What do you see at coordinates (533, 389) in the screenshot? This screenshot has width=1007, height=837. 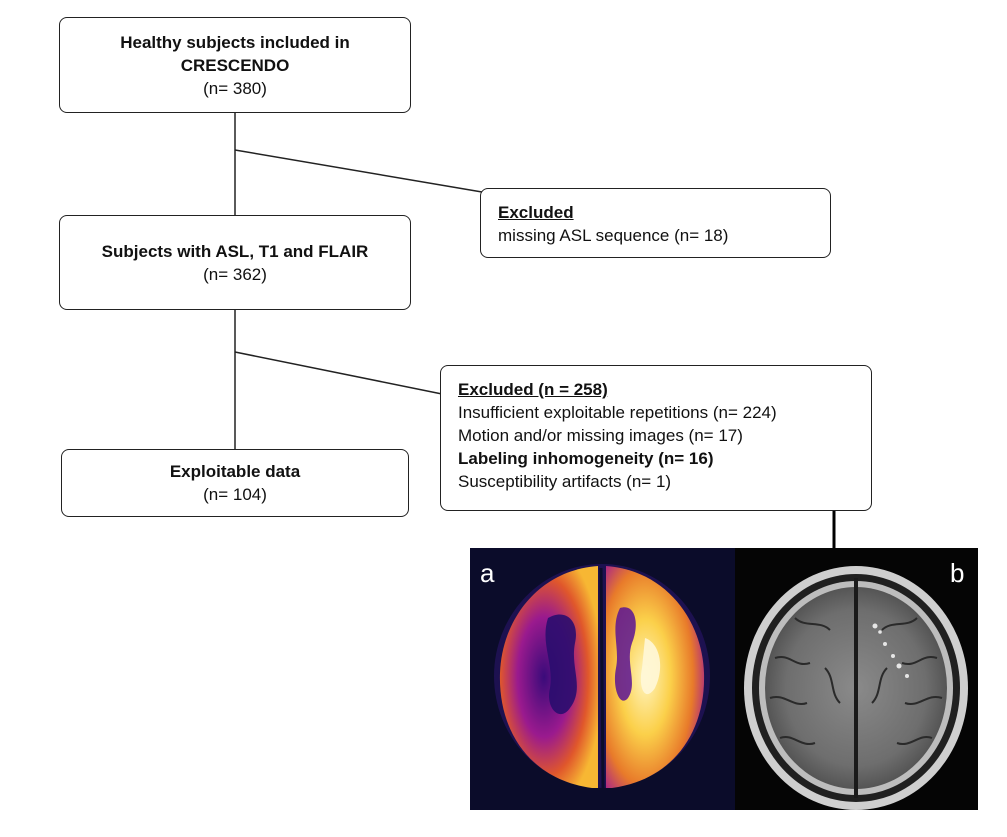 I see `excluded2-heading: Excluded (n = 258)` at bounding box center [533, 389].